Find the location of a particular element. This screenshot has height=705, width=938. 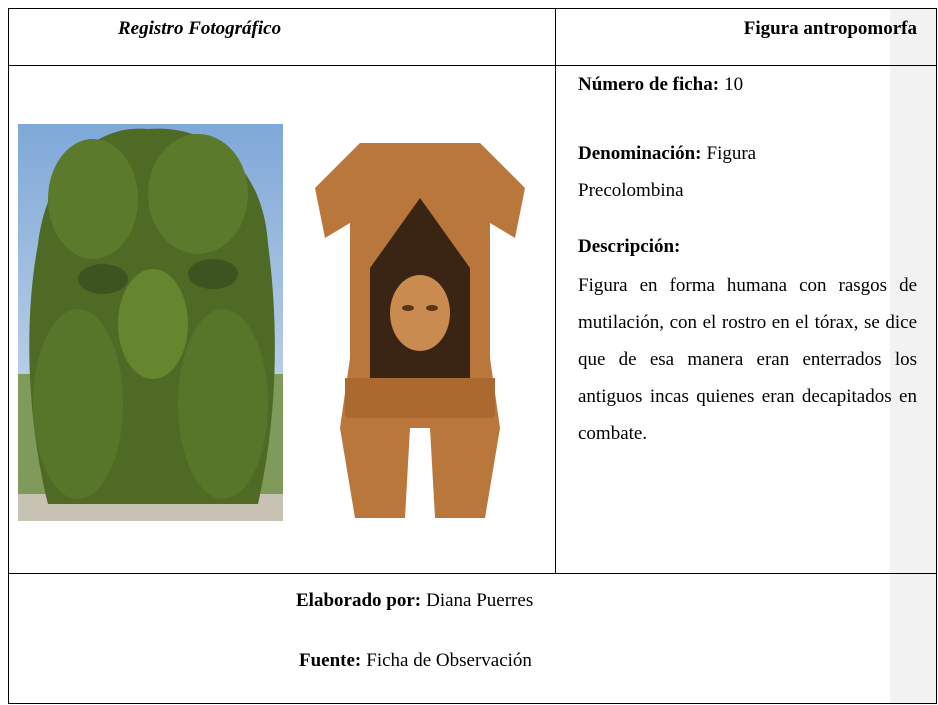

field-label: Elaborado por: is located at coordinates (359, 600).